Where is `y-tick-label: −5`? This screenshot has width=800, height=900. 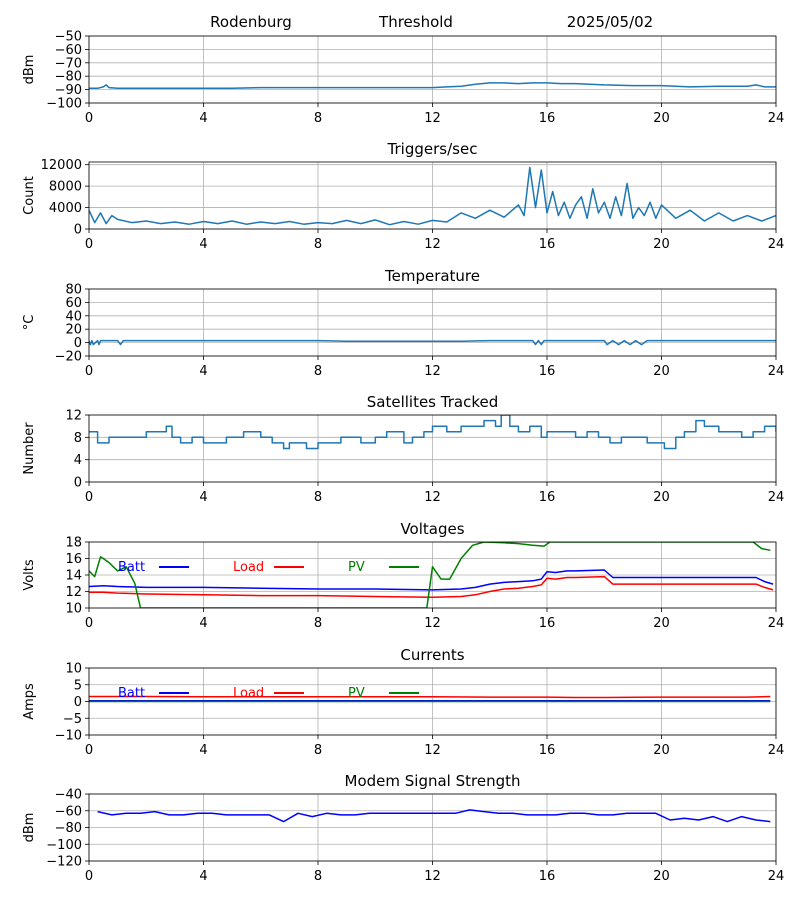
y-tick-label: −5 is located at coordinates (72, 719).